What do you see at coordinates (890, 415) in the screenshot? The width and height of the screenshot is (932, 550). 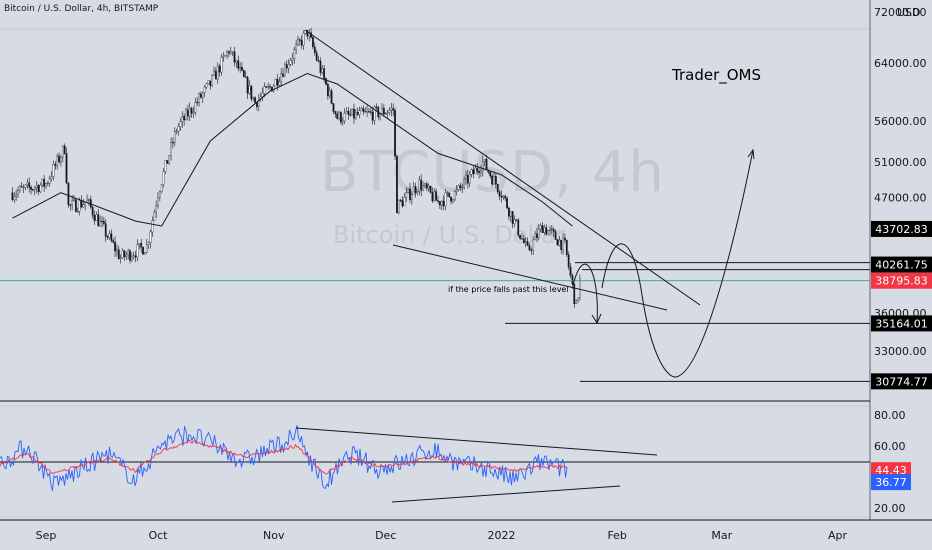 I see `rsi-tick-label: 80.00` at bounding box center [890, 415].